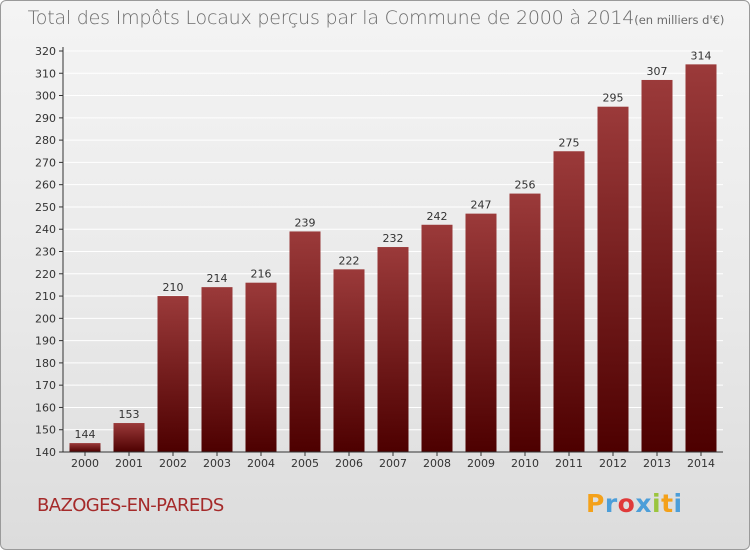 The image size is (750, 550). I want to click on y-tick-label: 270, so click(45, 162).